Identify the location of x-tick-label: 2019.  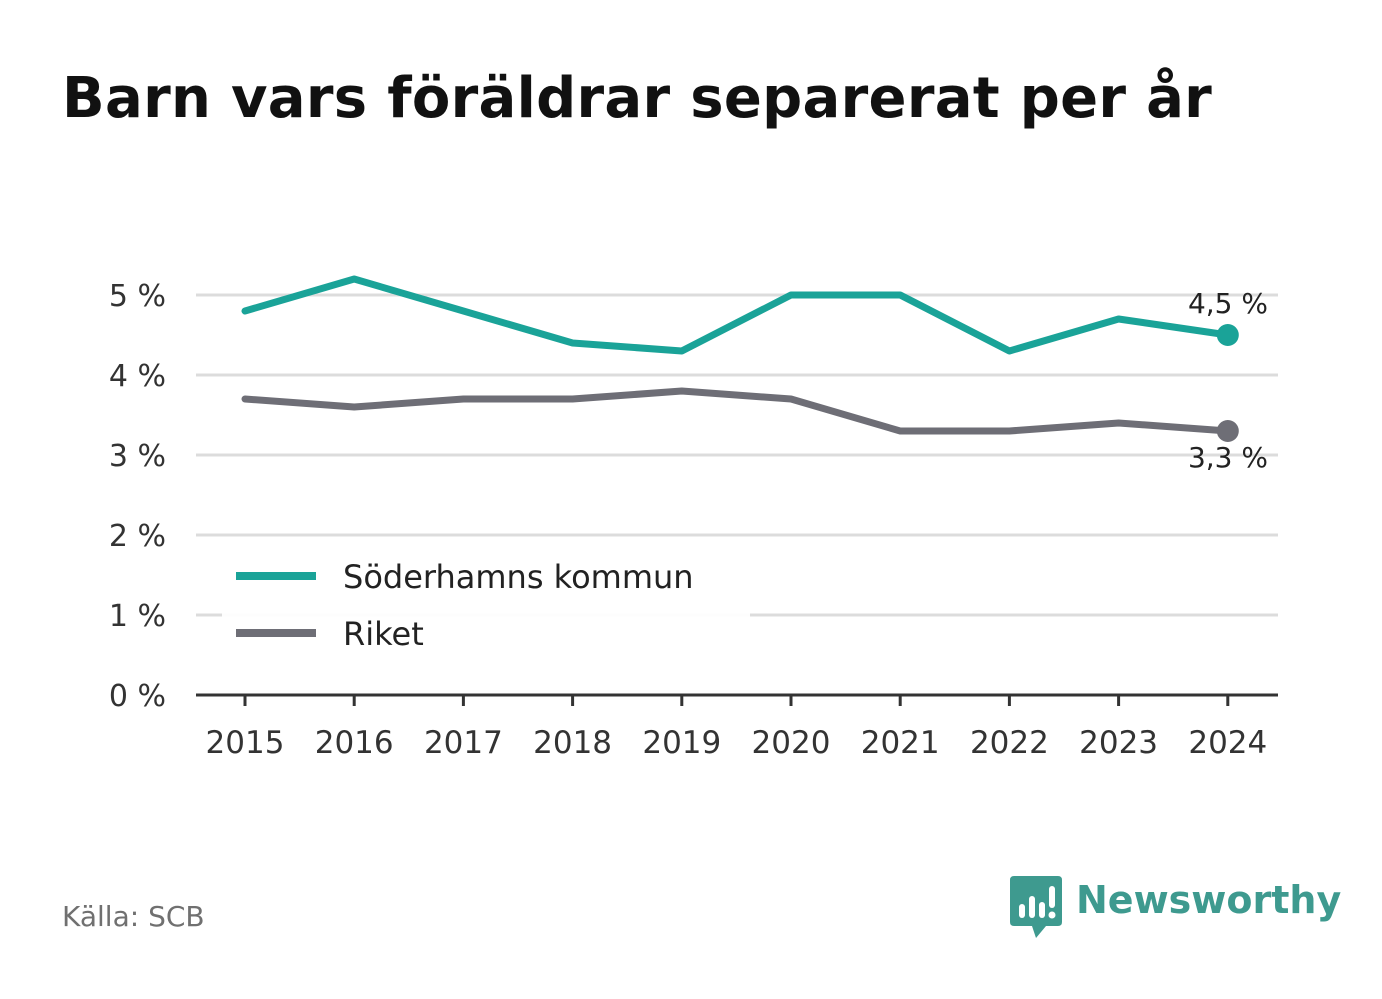
(681, 743).